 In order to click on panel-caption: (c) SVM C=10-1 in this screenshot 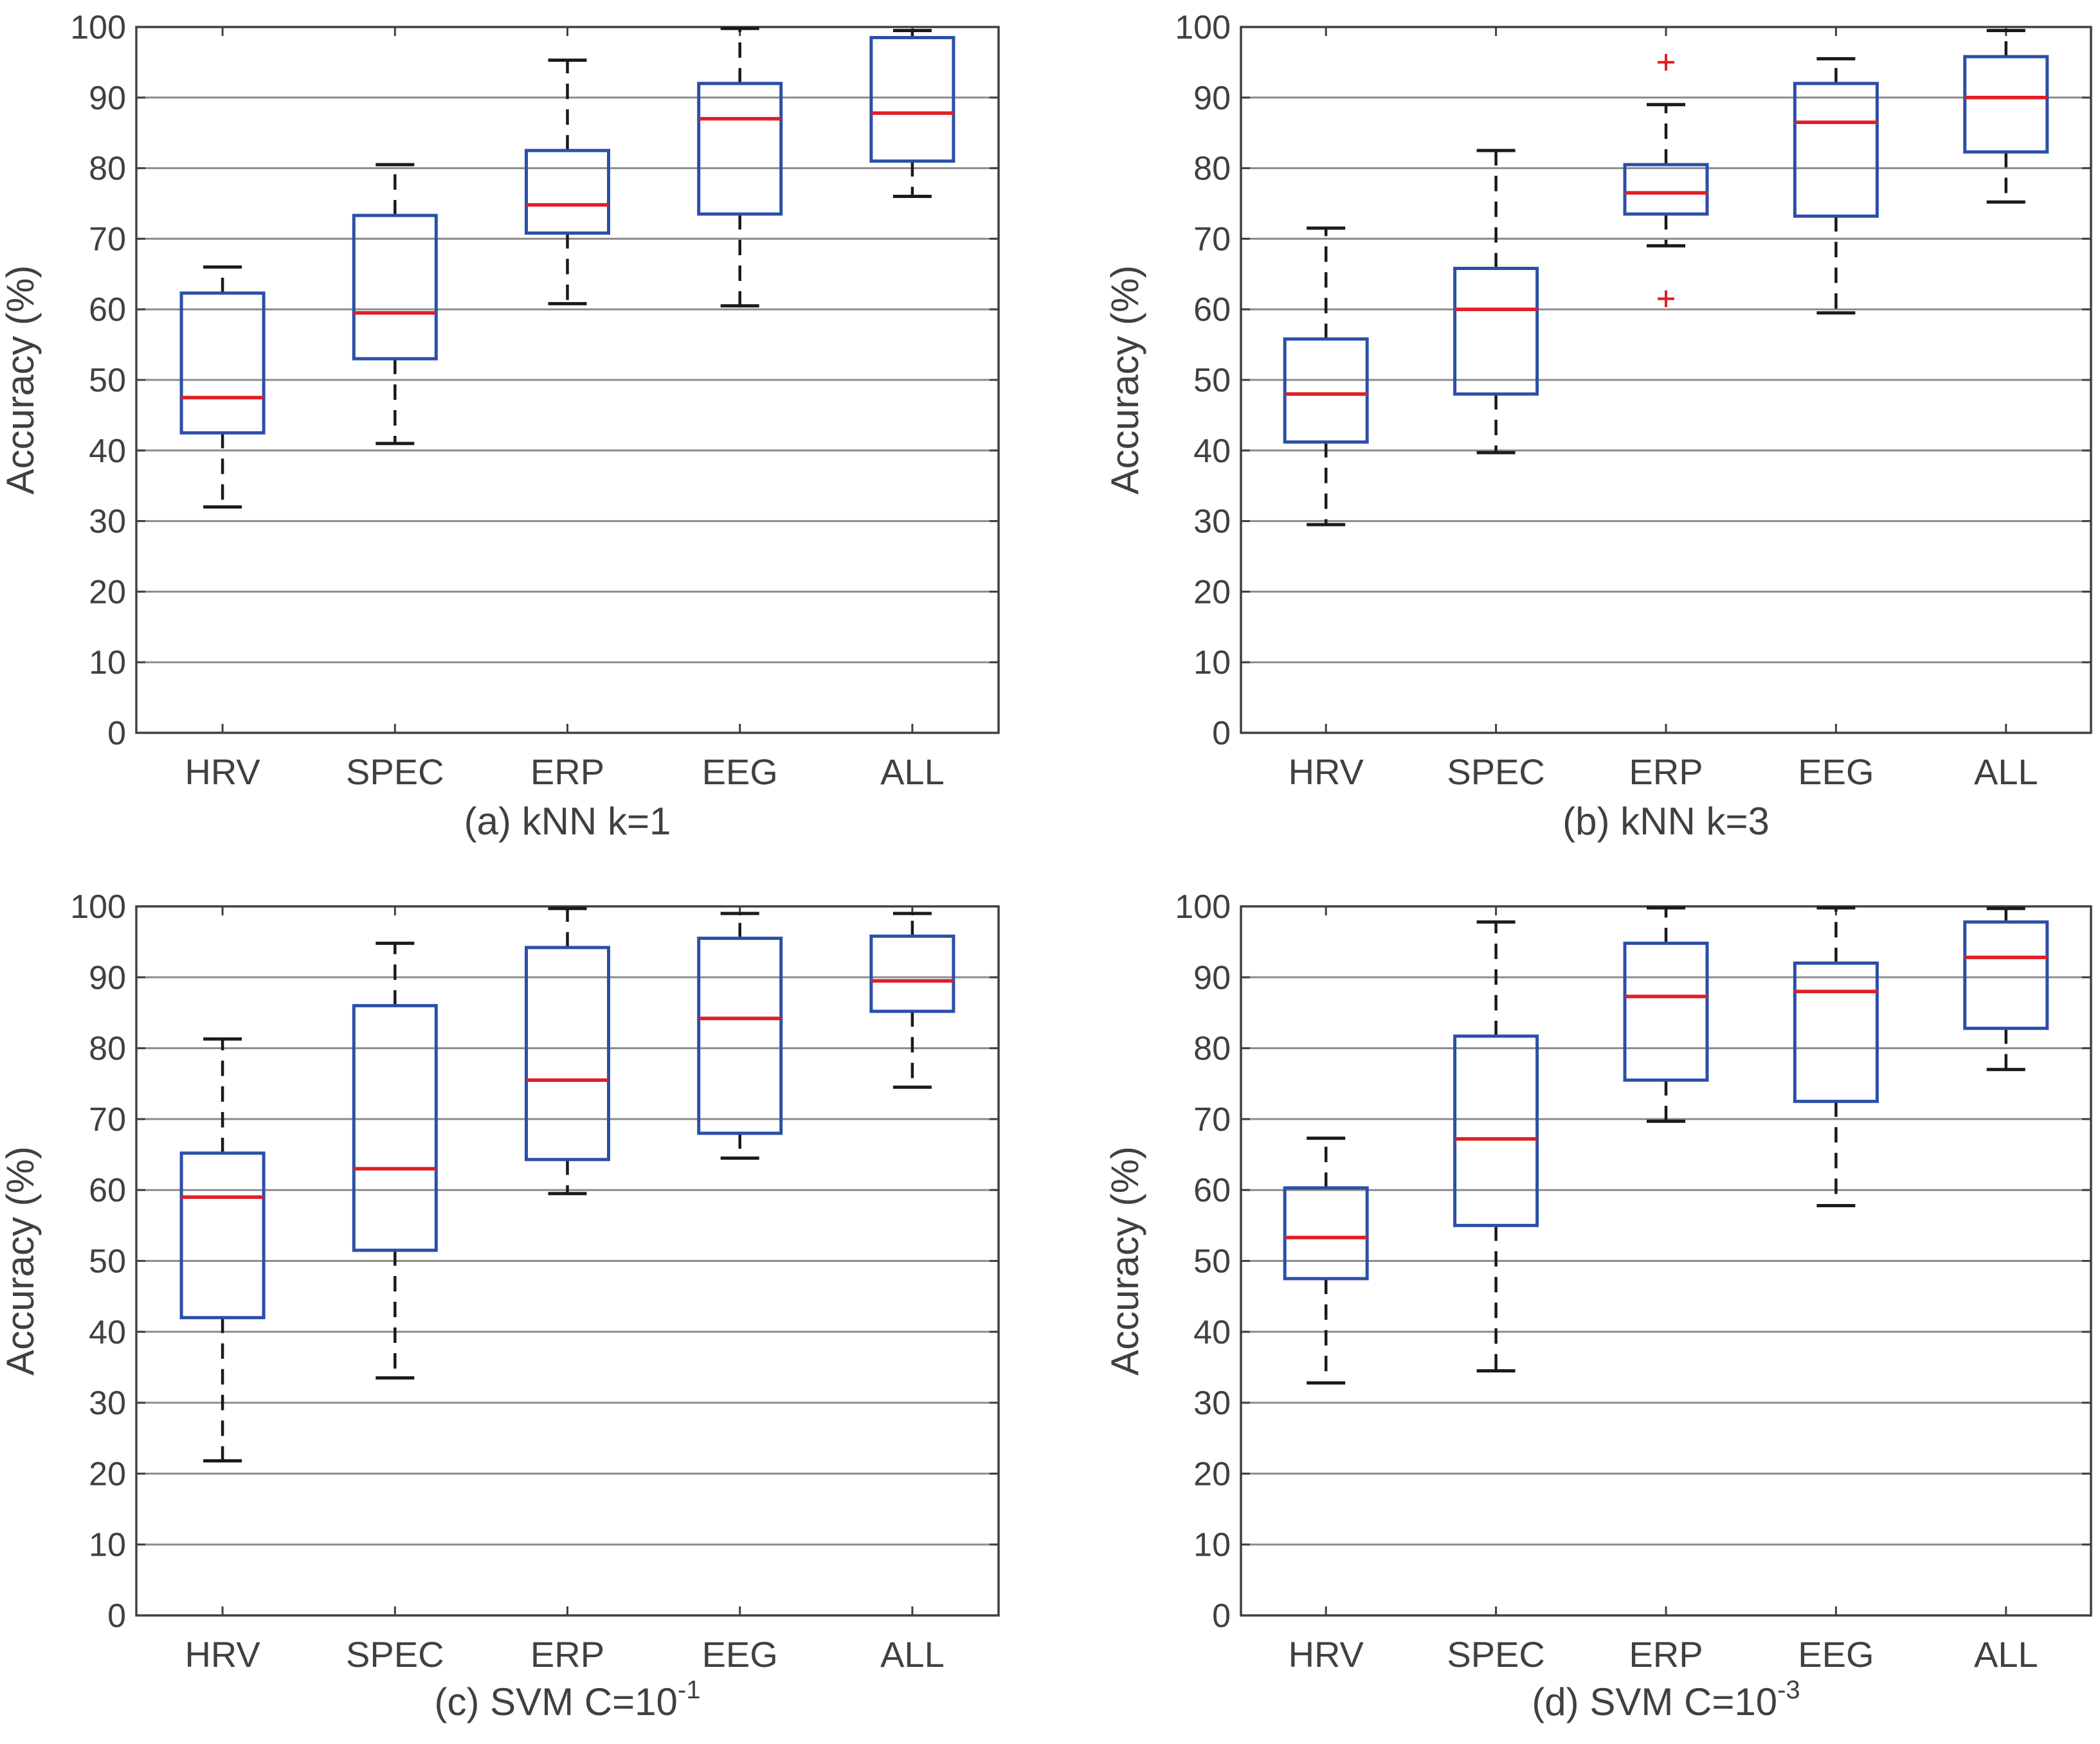, I will do `click(567, 1700)`.